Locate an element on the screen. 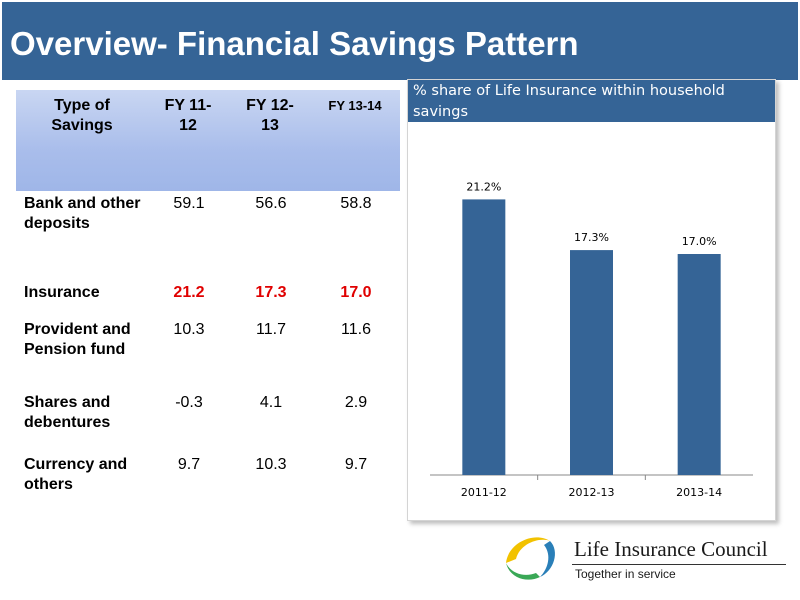 Image resolution: width=800 pixels, height=600 pixels. header-fy-13-14: FY 13-14 is located at coordinates (355, 105).